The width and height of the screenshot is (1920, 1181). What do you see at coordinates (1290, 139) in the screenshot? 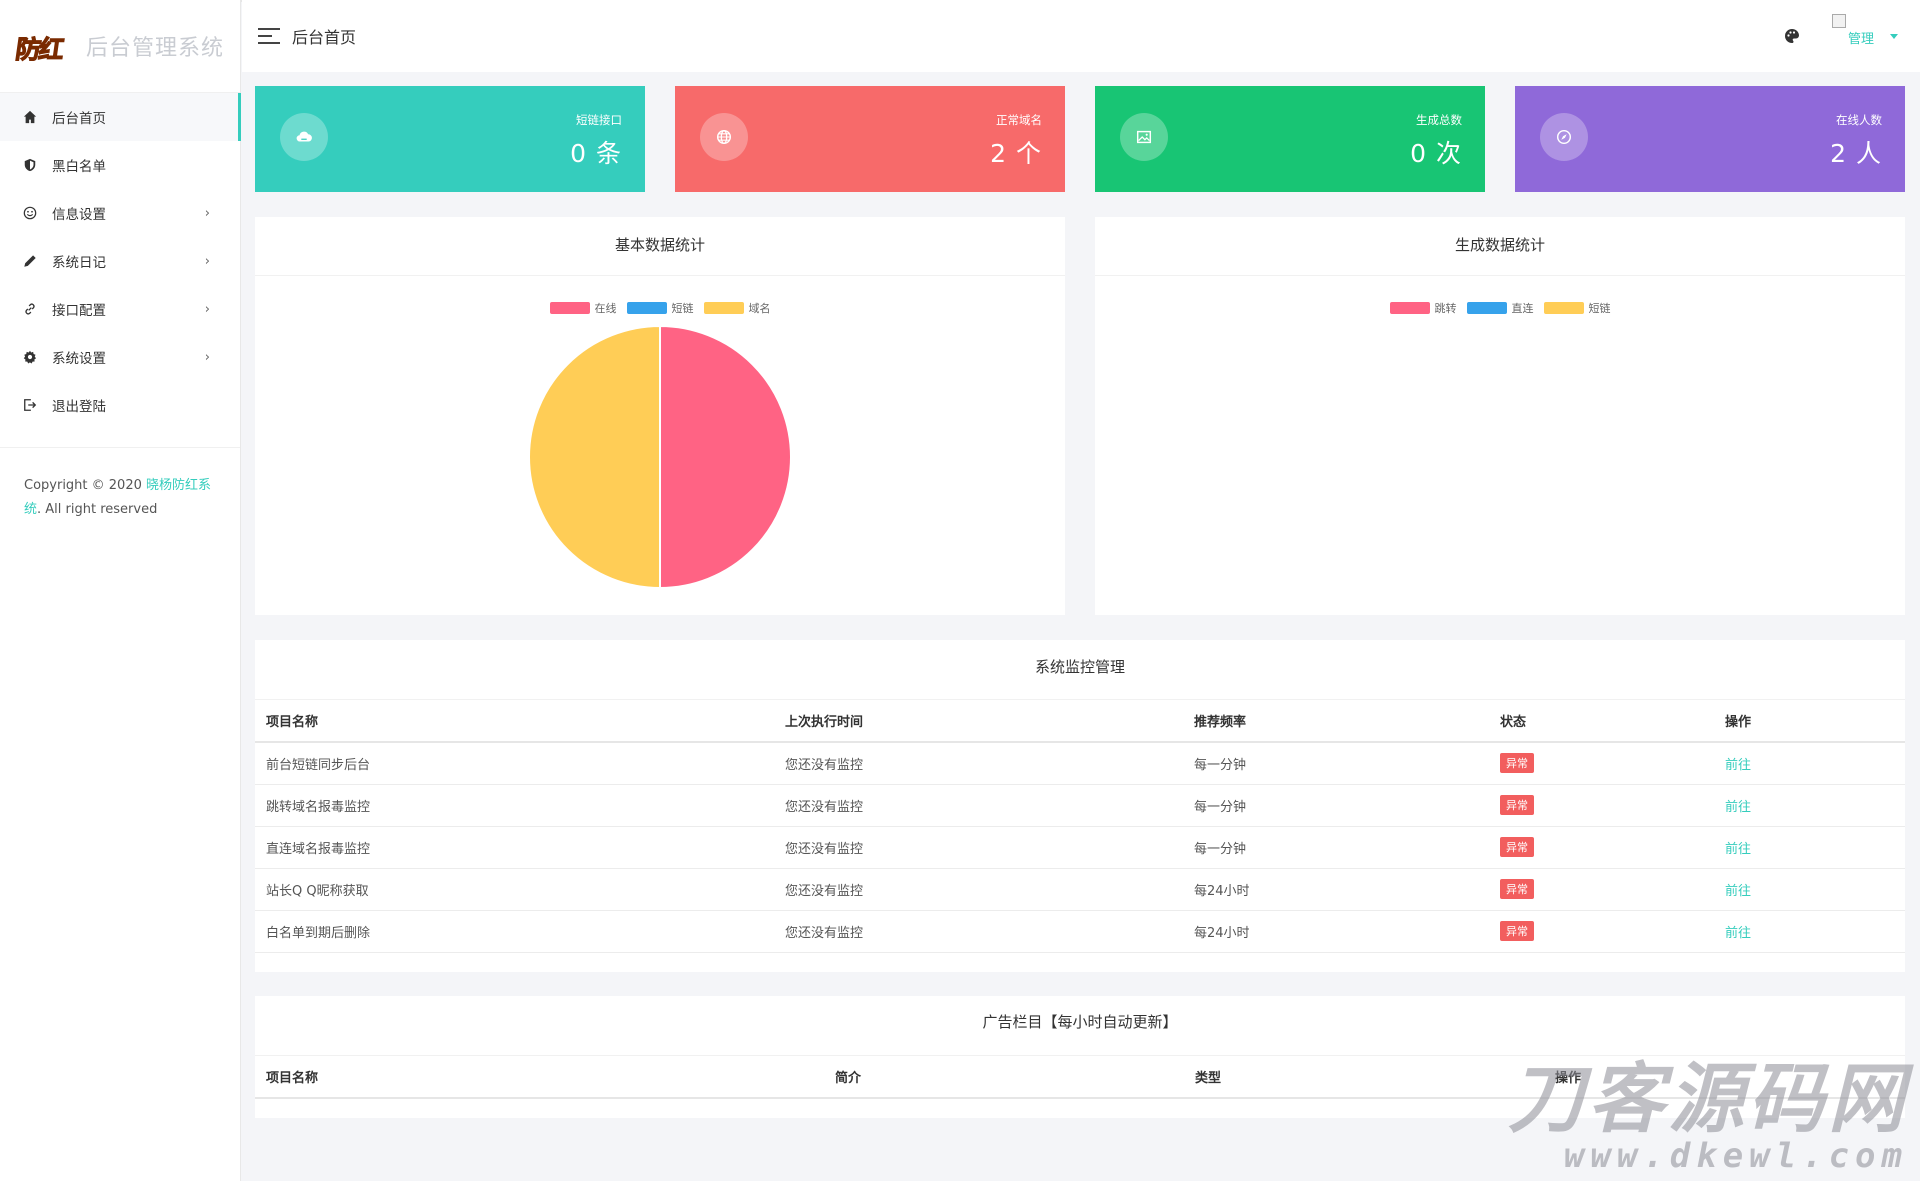
I see `stat-card-2: 生成总数 0 次` at bounding box center [1290, 139].